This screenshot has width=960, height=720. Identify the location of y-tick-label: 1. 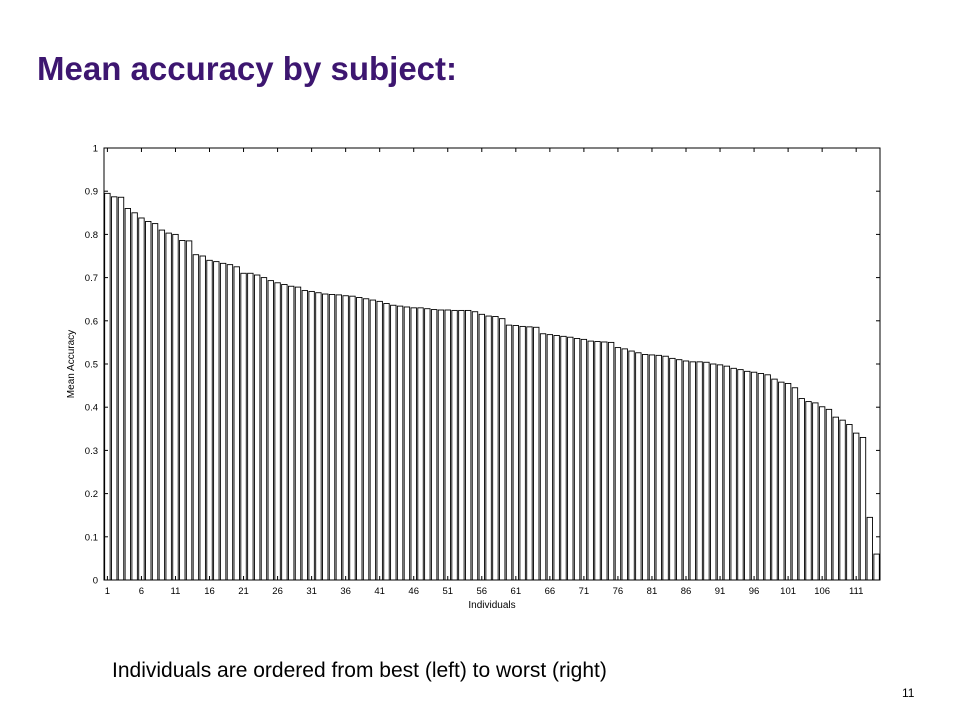
(95, 149).